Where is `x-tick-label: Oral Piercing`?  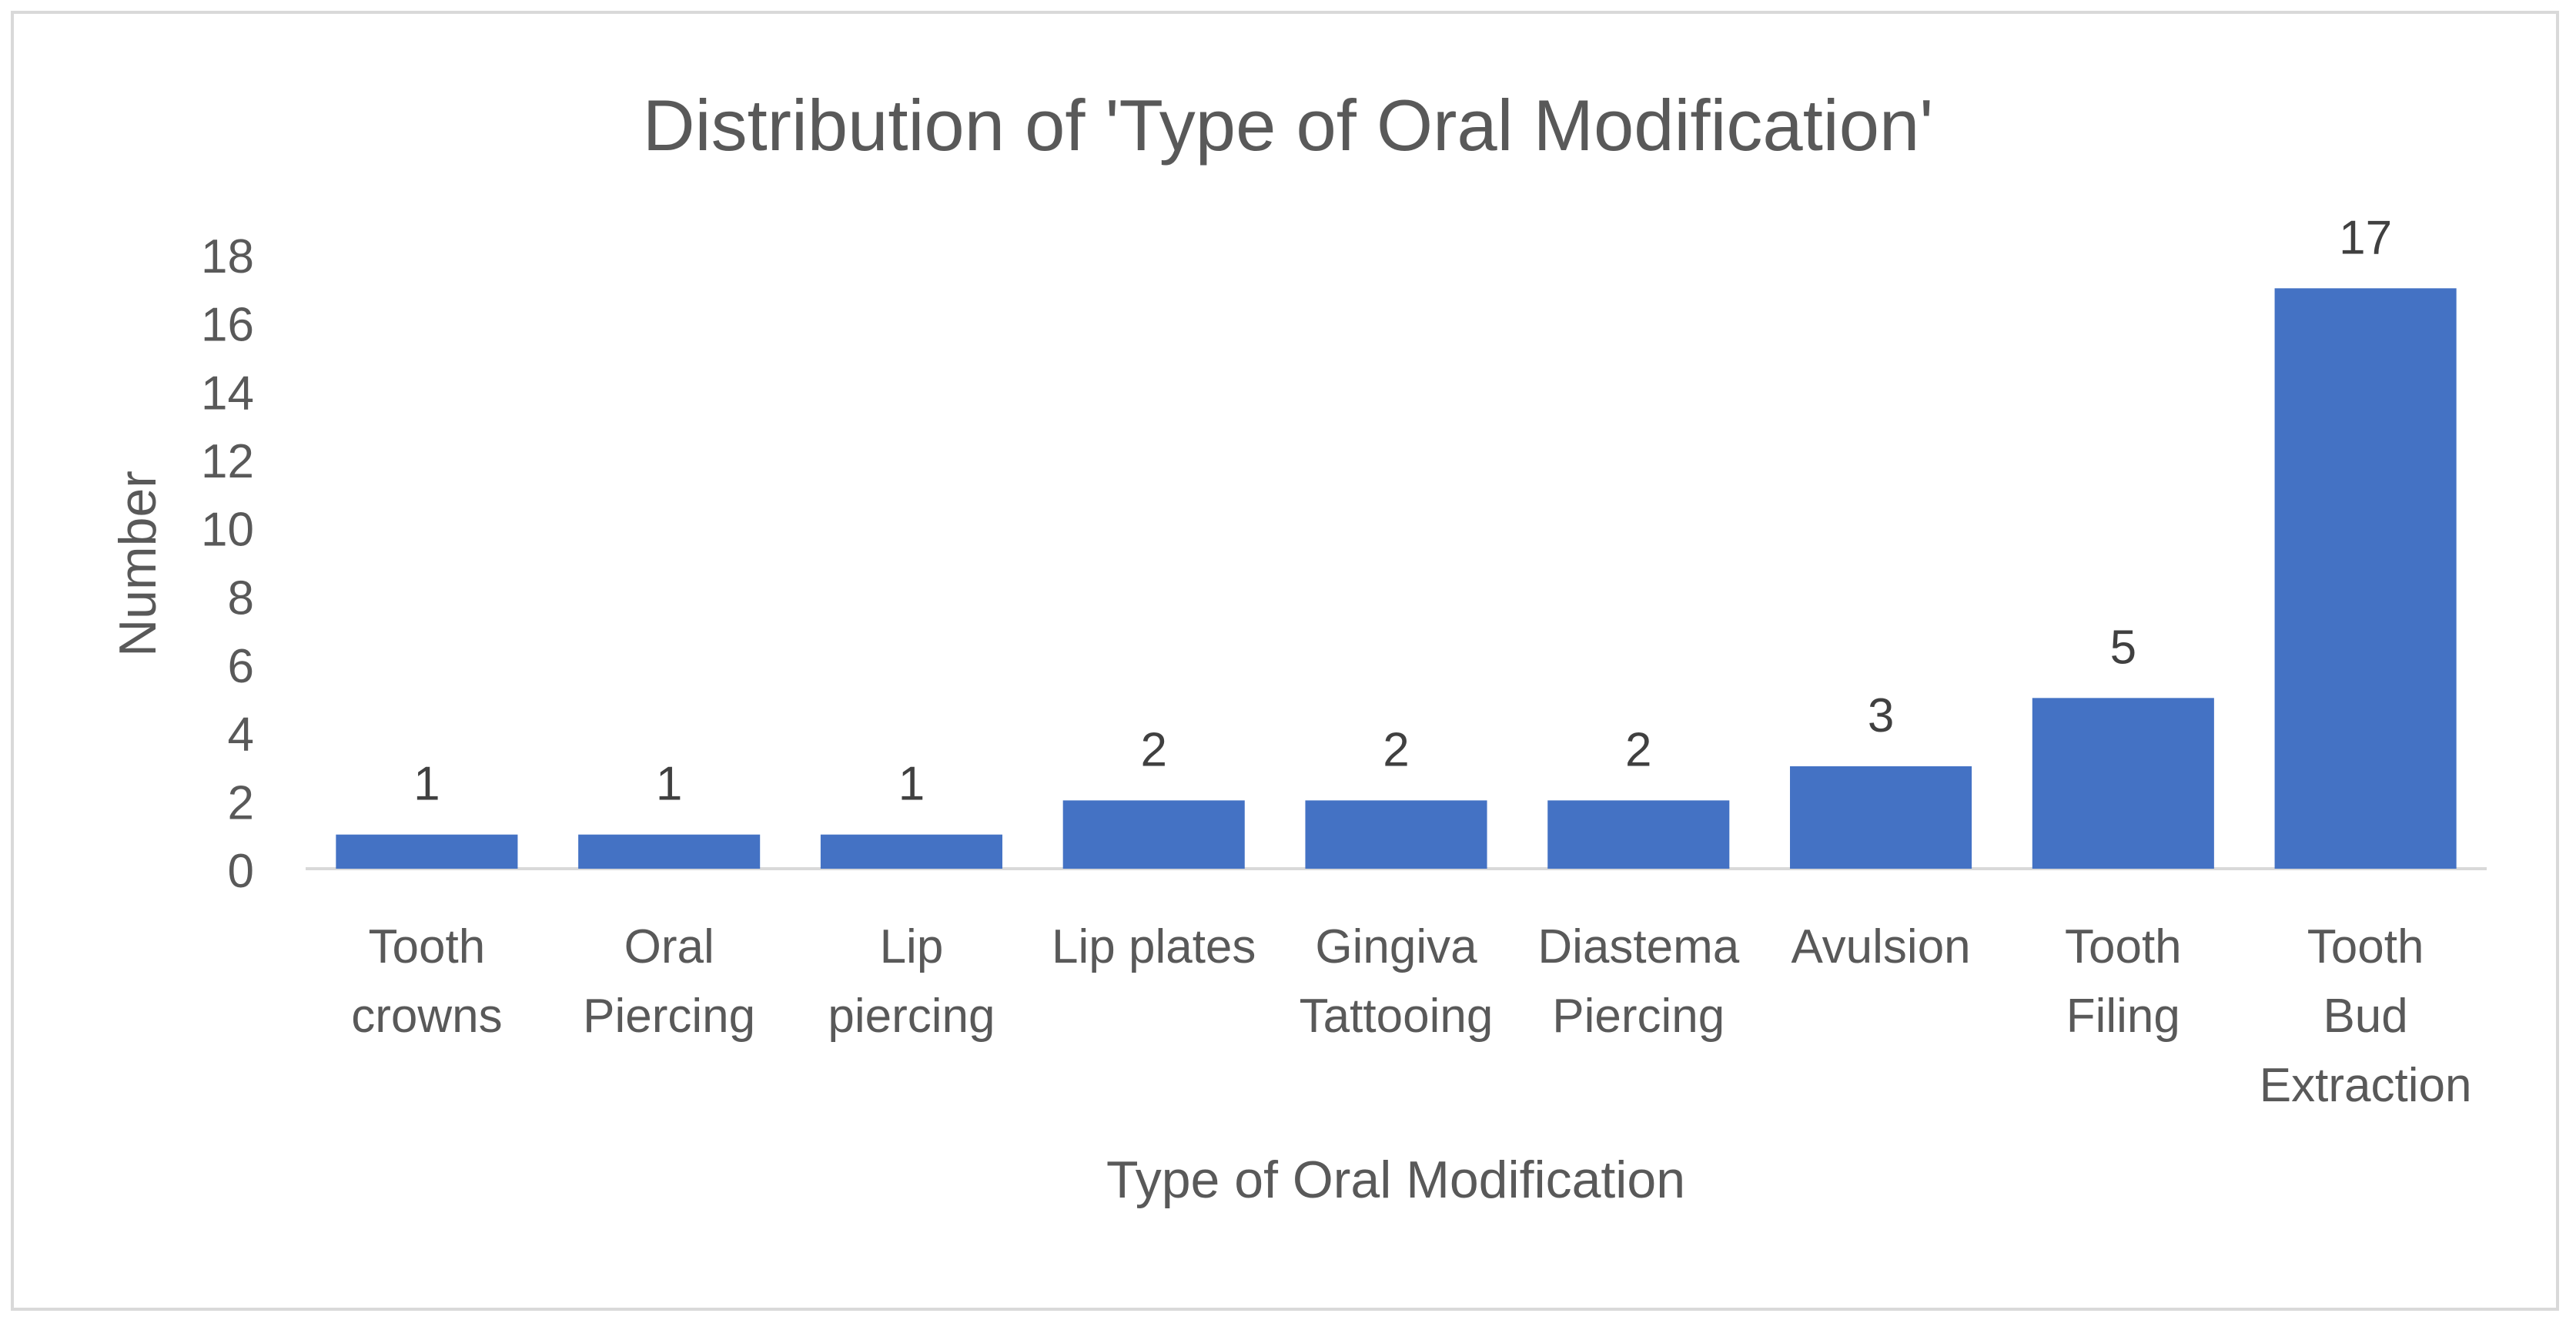
x-tick-label: Oral Piercing is located at coordinates (669, 982).